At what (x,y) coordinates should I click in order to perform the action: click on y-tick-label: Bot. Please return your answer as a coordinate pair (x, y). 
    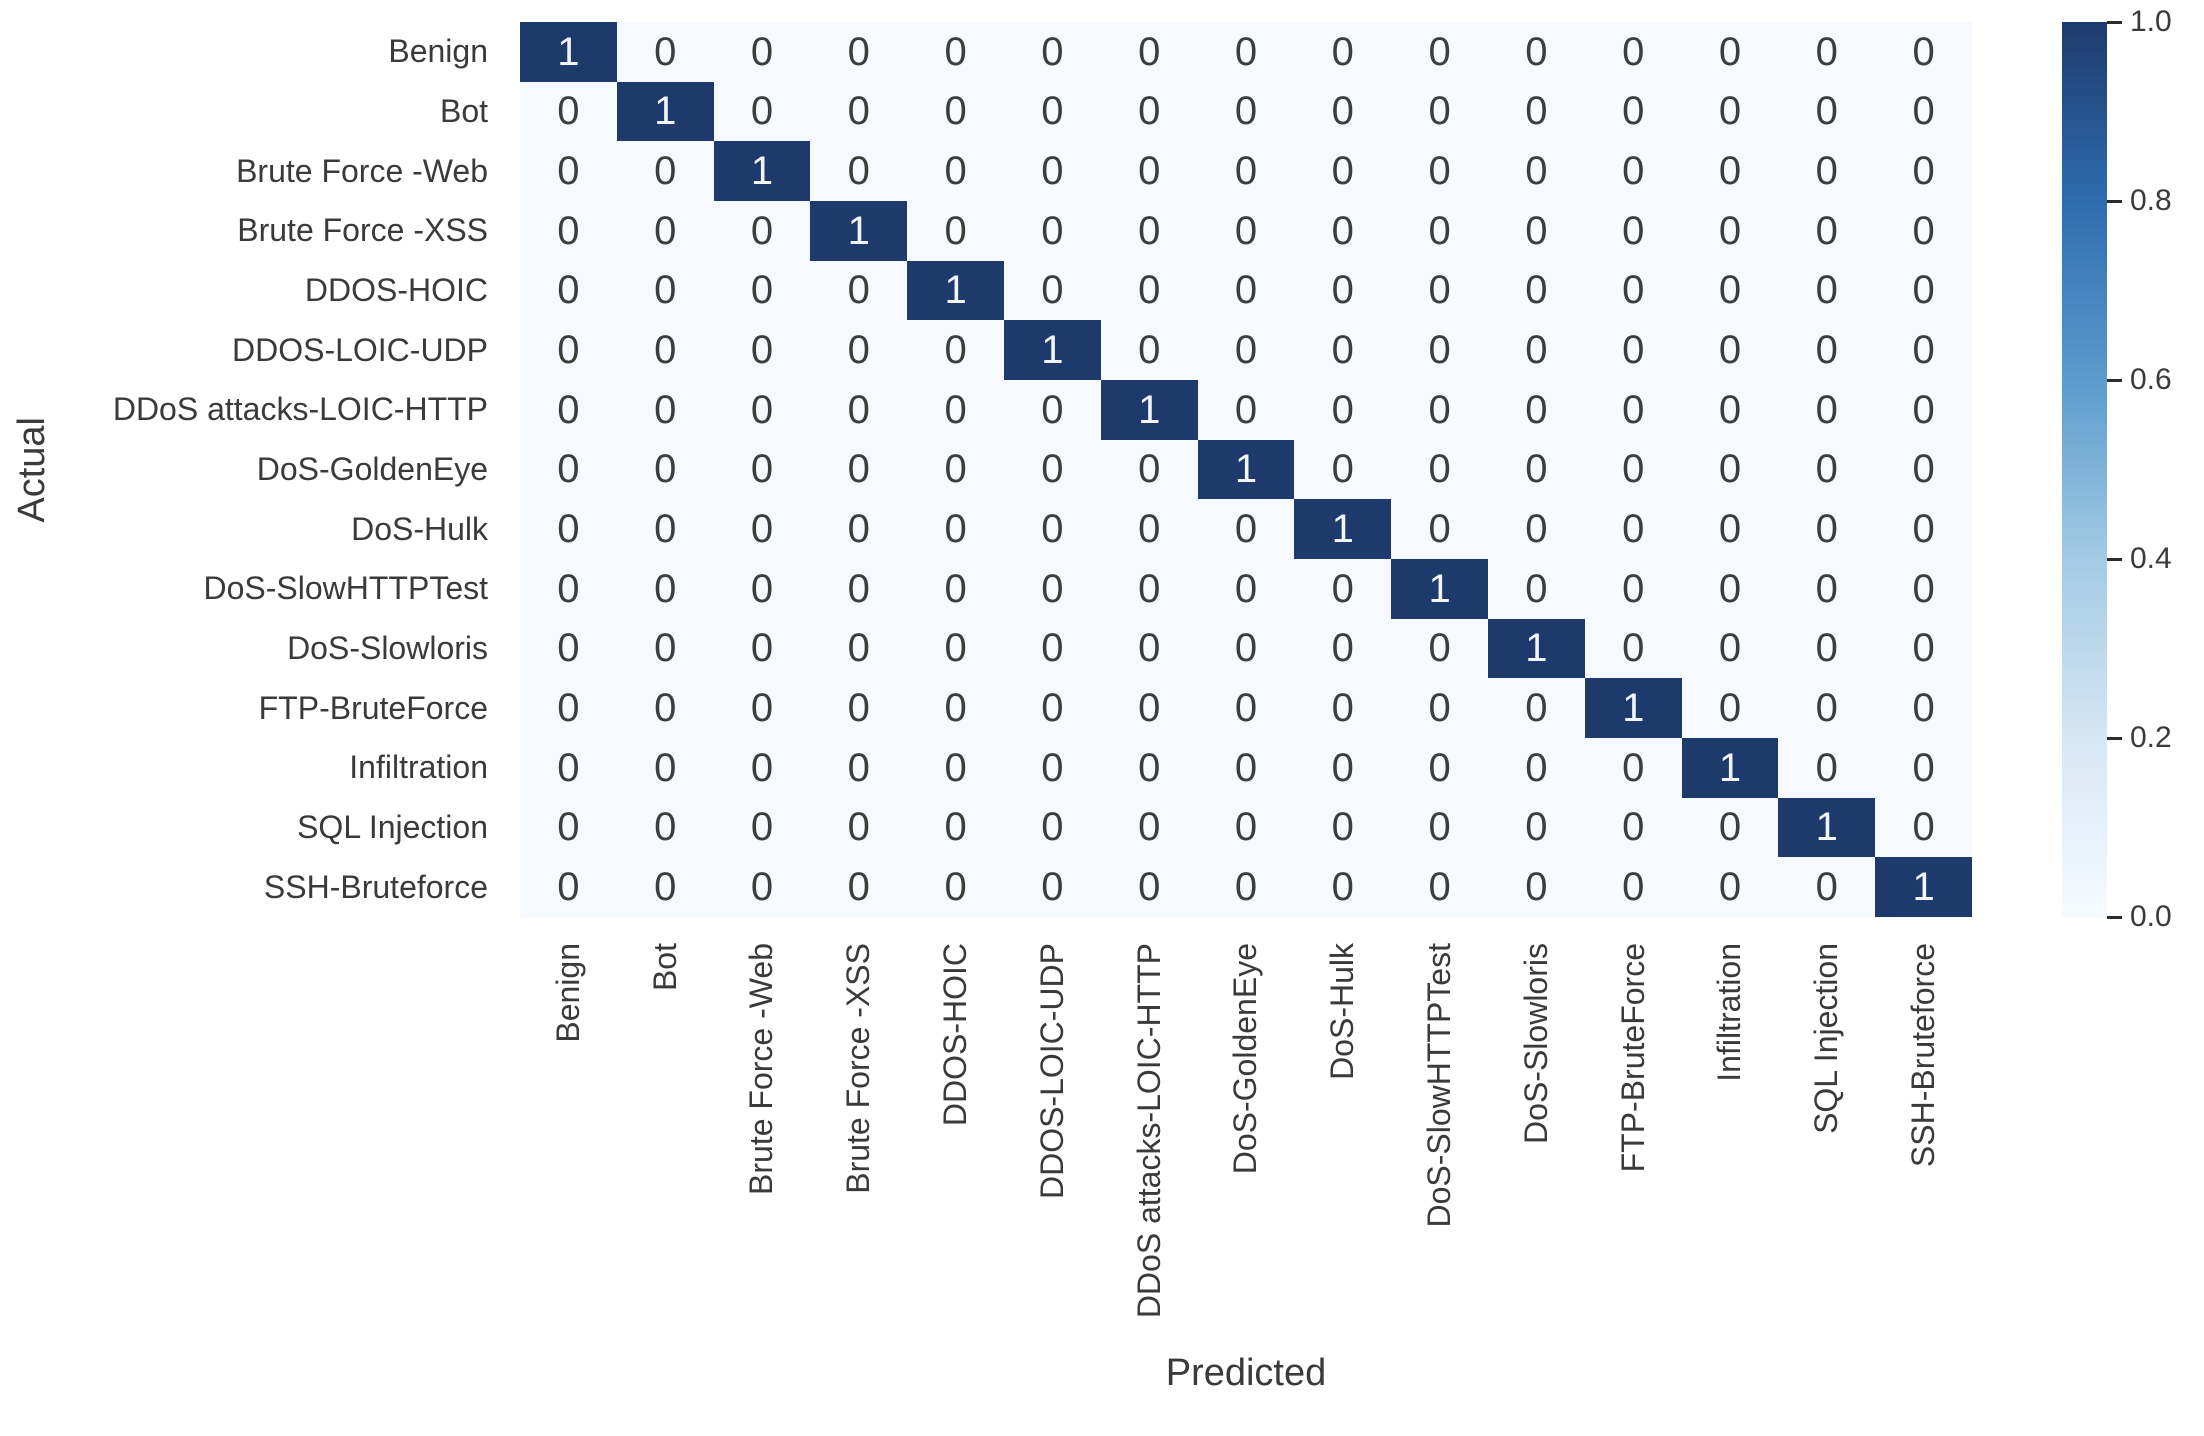
    Looking at the image, I should click on (463, 111).